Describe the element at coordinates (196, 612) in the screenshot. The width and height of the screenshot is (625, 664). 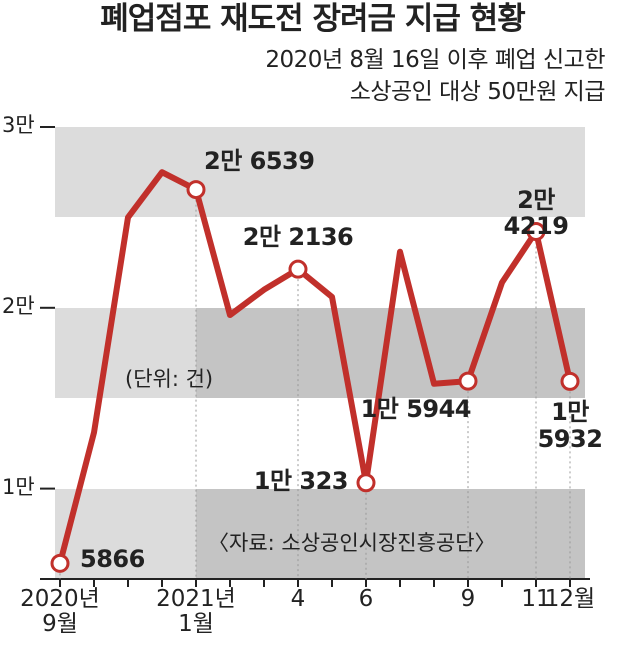
I see `x-tick-label: 2021년 1월` at that location.